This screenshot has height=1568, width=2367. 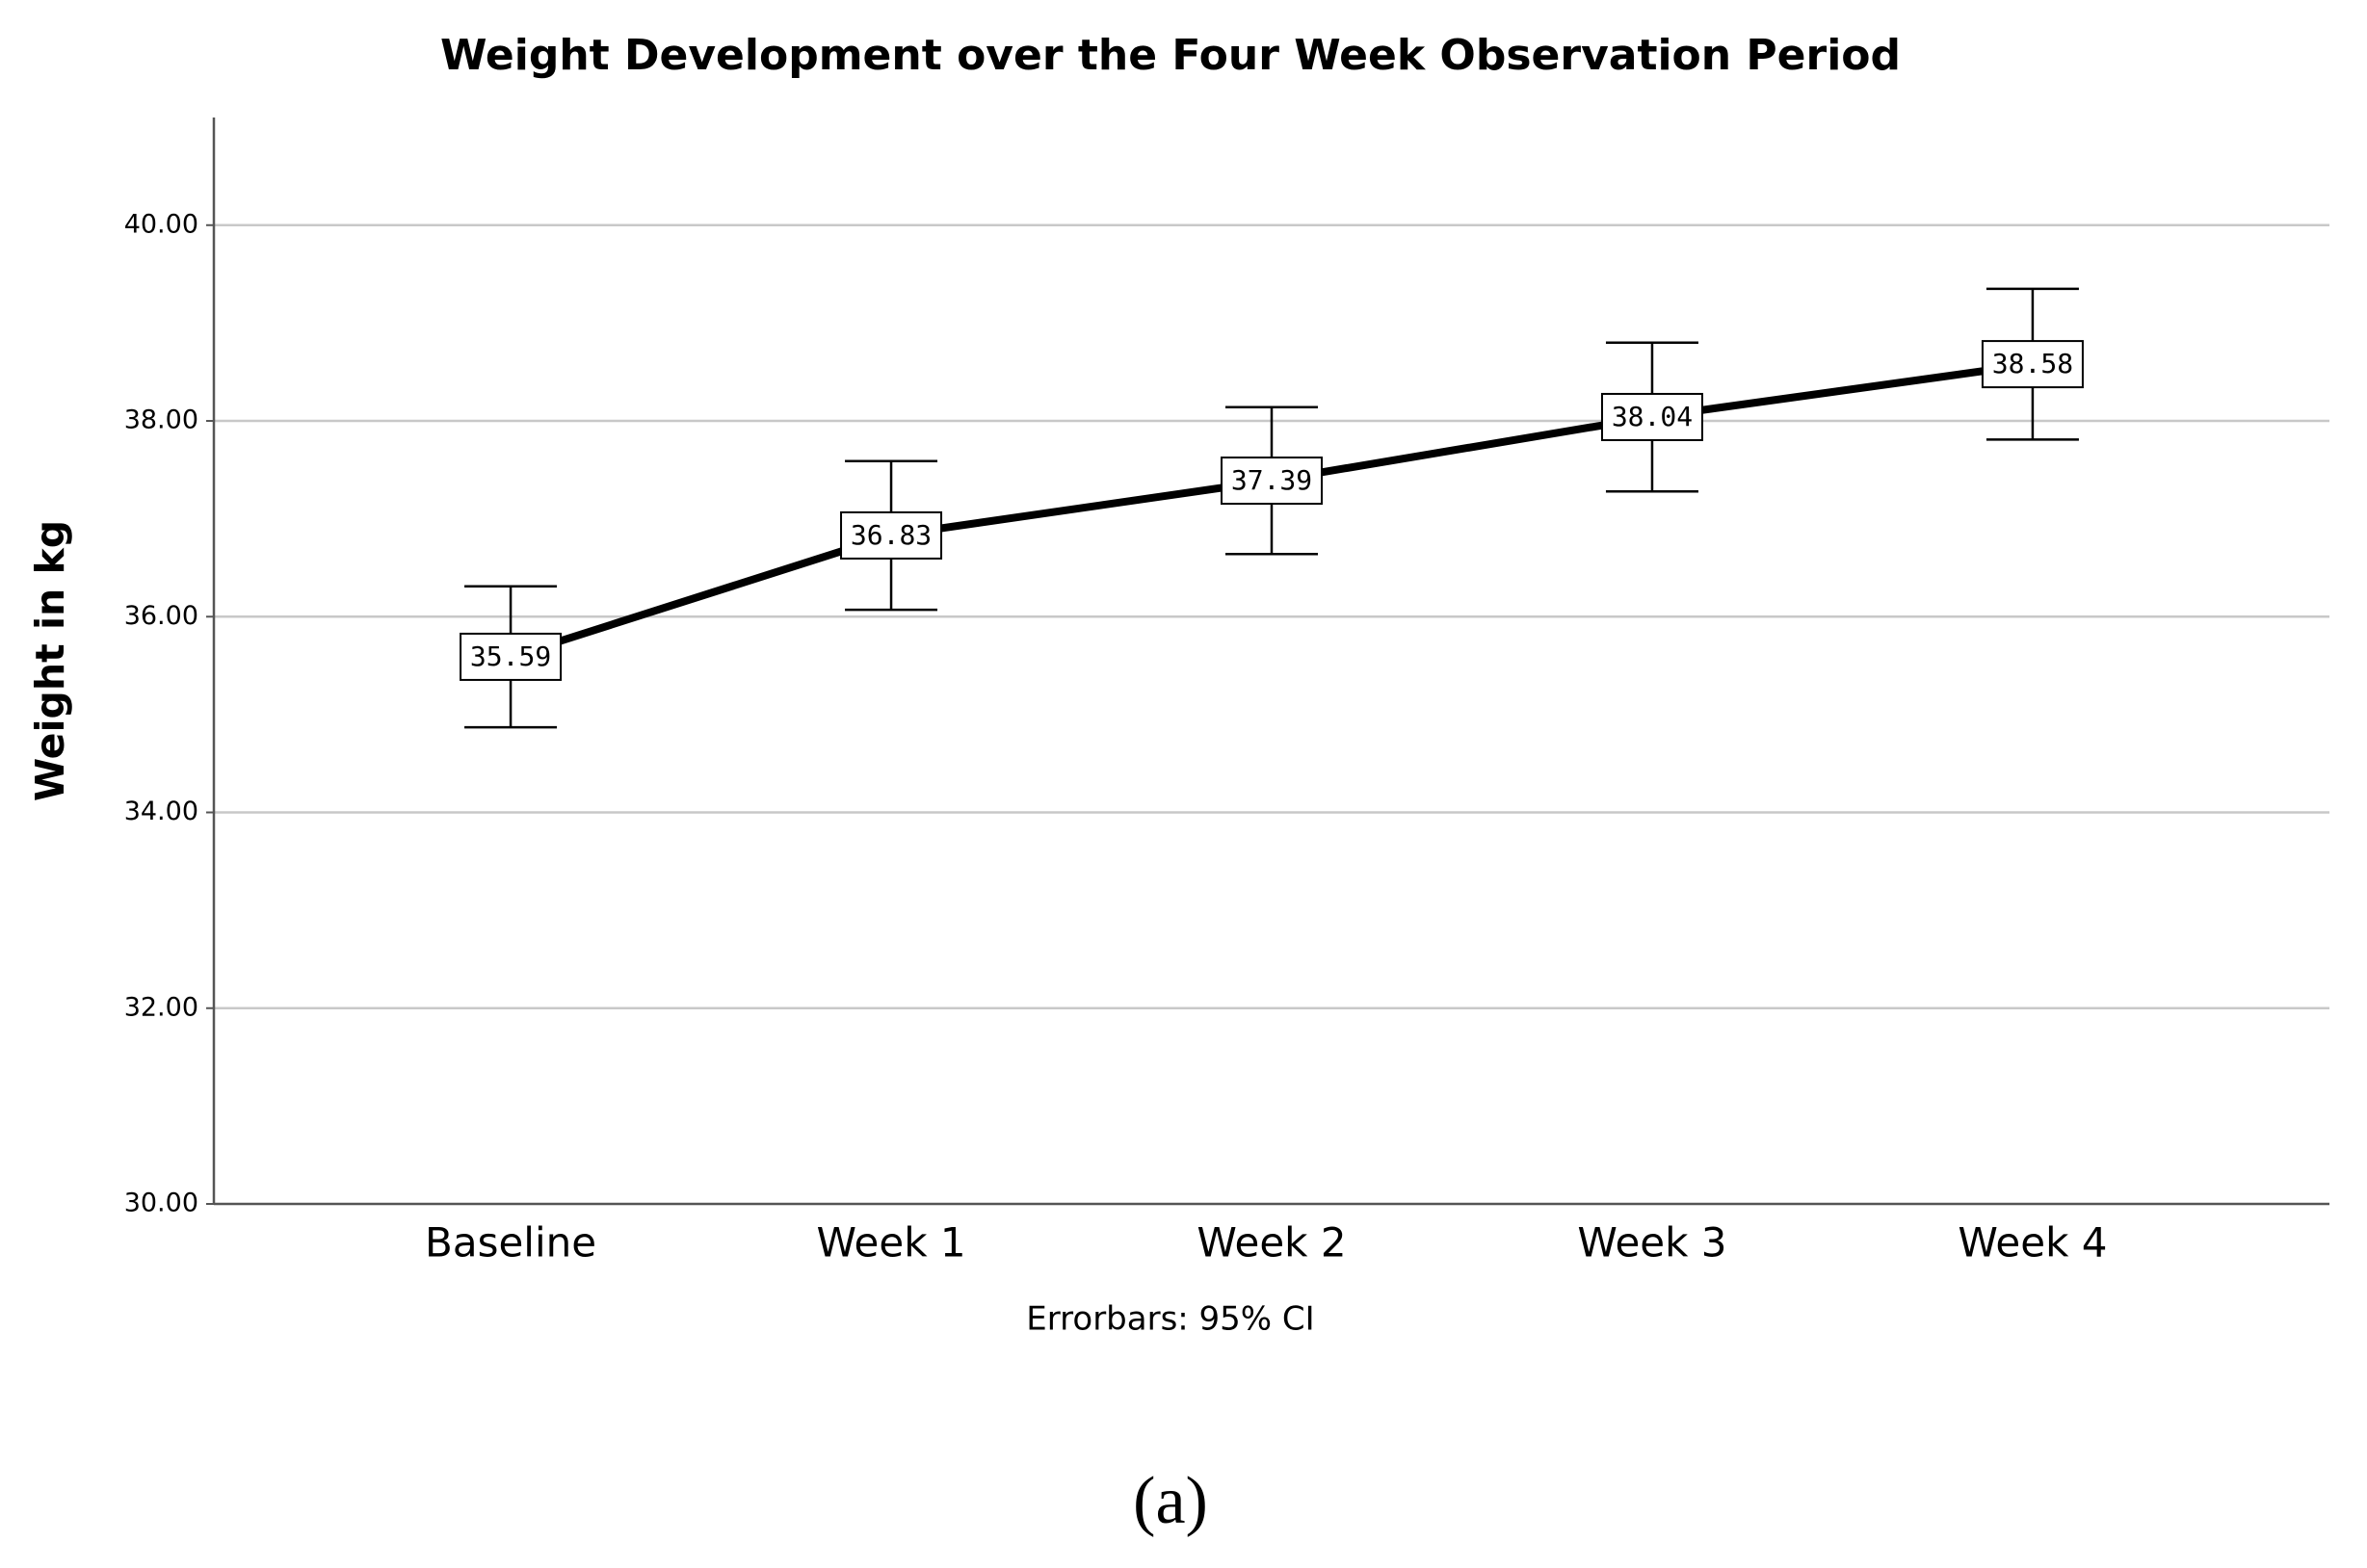 I want to click on x-tick-label: Baseline, so click(x=511, y=1243).